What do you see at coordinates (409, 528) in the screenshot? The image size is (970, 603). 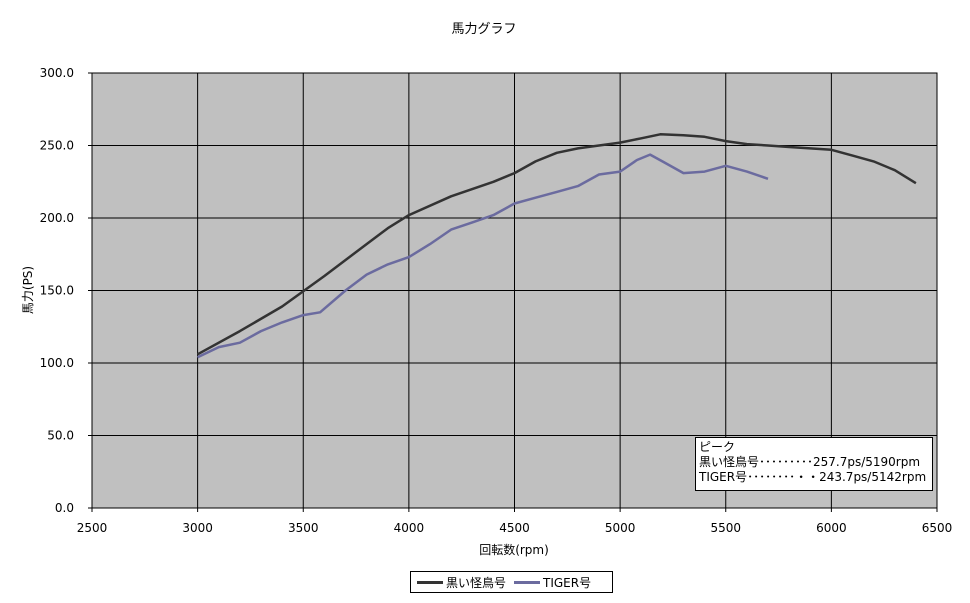 I see `x-tick-label: 4000` at bounding box center [409, 528].